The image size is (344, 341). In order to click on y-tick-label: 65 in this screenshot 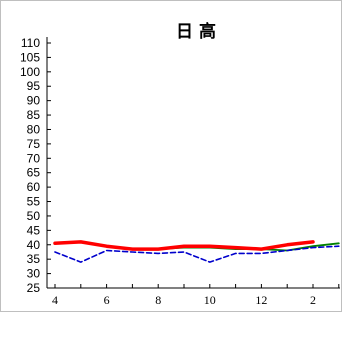, I will do `click(34, 173)`.